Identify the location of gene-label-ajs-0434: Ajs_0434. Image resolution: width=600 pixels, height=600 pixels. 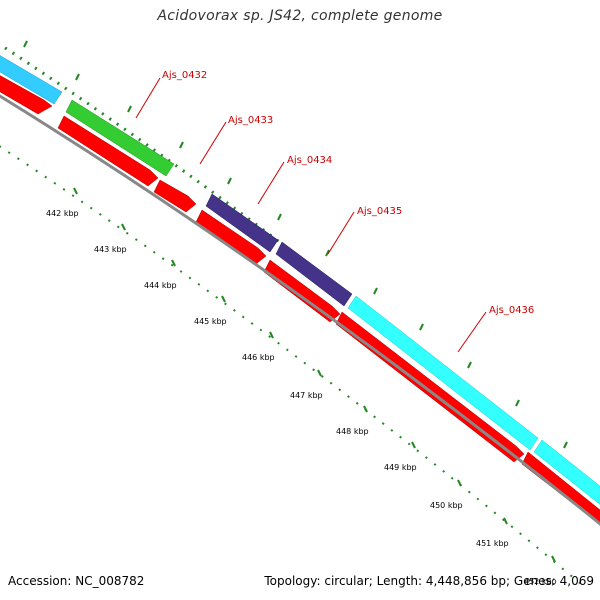
(309, 160).